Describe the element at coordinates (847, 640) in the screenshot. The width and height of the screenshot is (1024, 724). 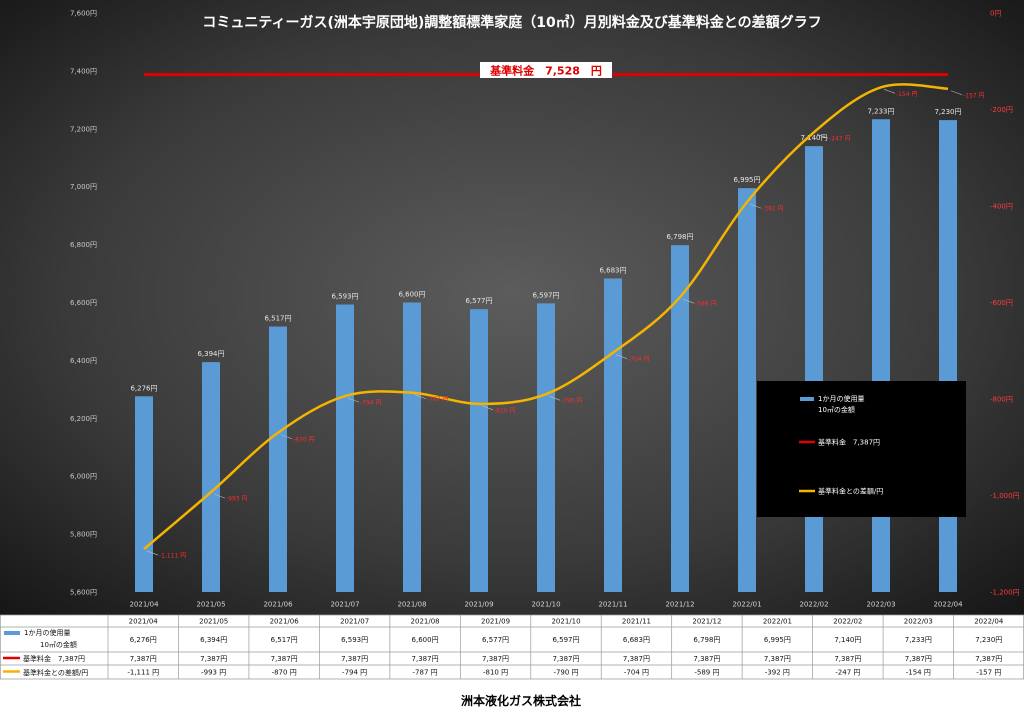
I see `table-cell: 7,140円` at that location.